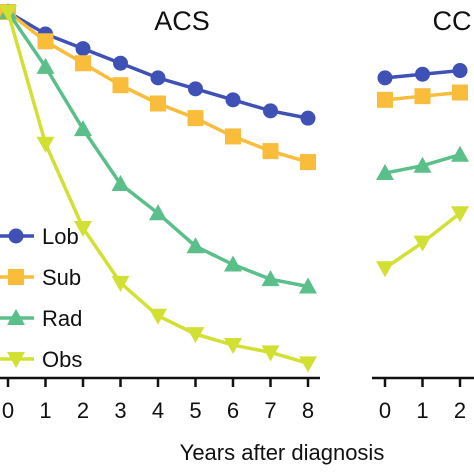  I want to click on x-tick-label: 4, so click(158, 410).